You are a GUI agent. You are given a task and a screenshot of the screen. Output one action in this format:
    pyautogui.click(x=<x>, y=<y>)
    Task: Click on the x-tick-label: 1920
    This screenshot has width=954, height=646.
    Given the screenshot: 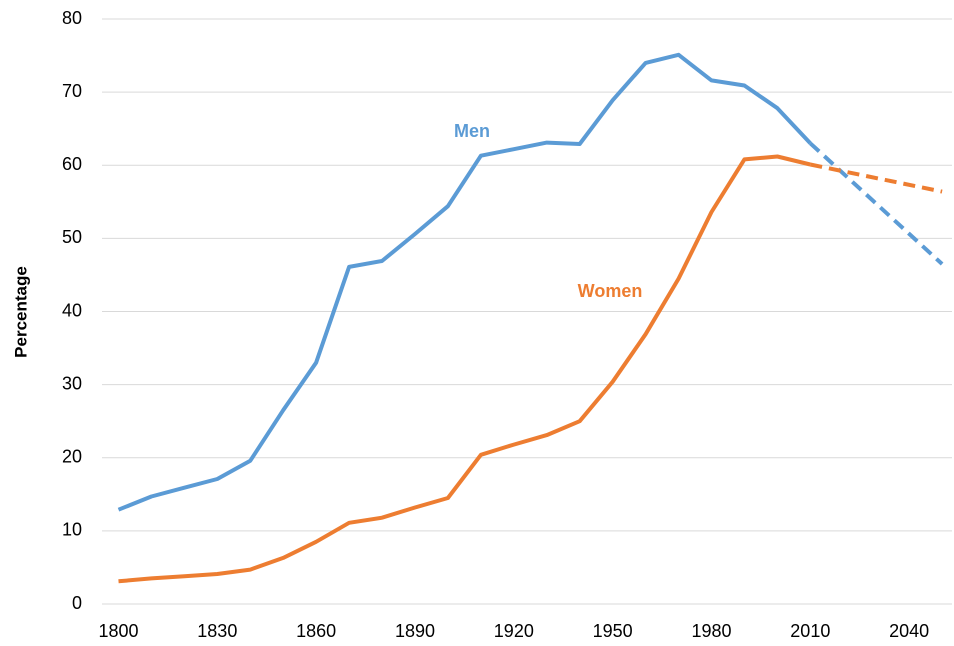 What is the action you would take?
    pyautogui.click(x=514, y=631)
    